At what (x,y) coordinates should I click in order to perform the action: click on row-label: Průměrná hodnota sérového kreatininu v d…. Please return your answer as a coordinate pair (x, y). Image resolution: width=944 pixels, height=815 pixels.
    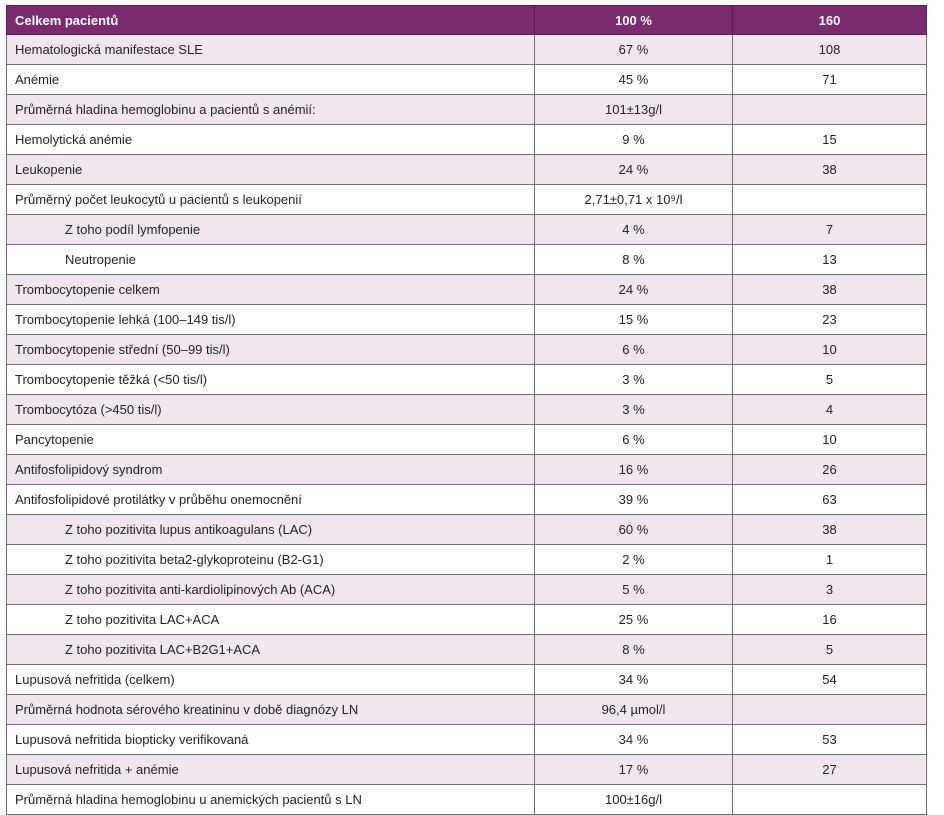
    Looking at the image, I should click on (270, 709).